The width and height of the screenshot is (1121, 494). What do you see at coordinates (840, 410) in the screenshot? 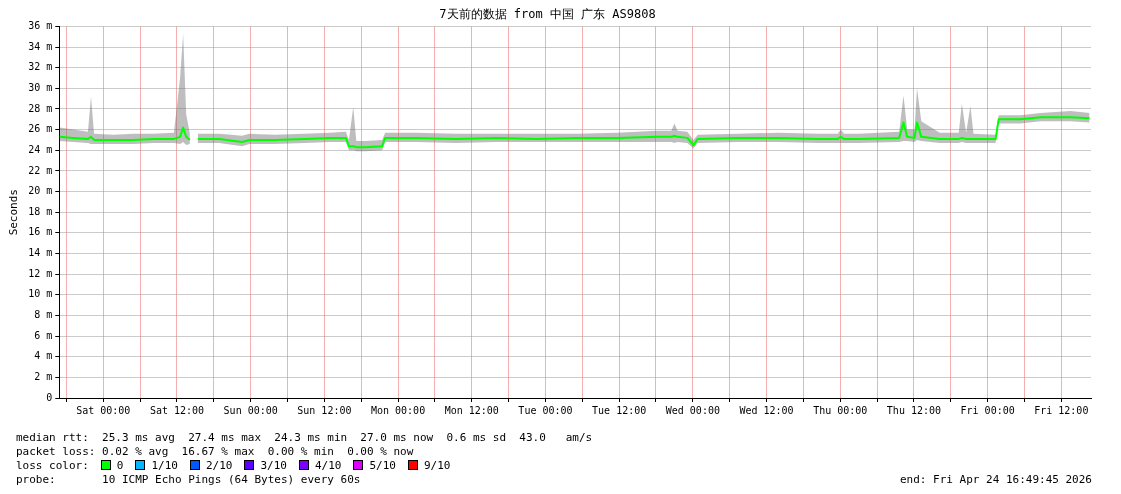
I see `x-tick-label: Thu 00:00` at bounding box center [840, 410].